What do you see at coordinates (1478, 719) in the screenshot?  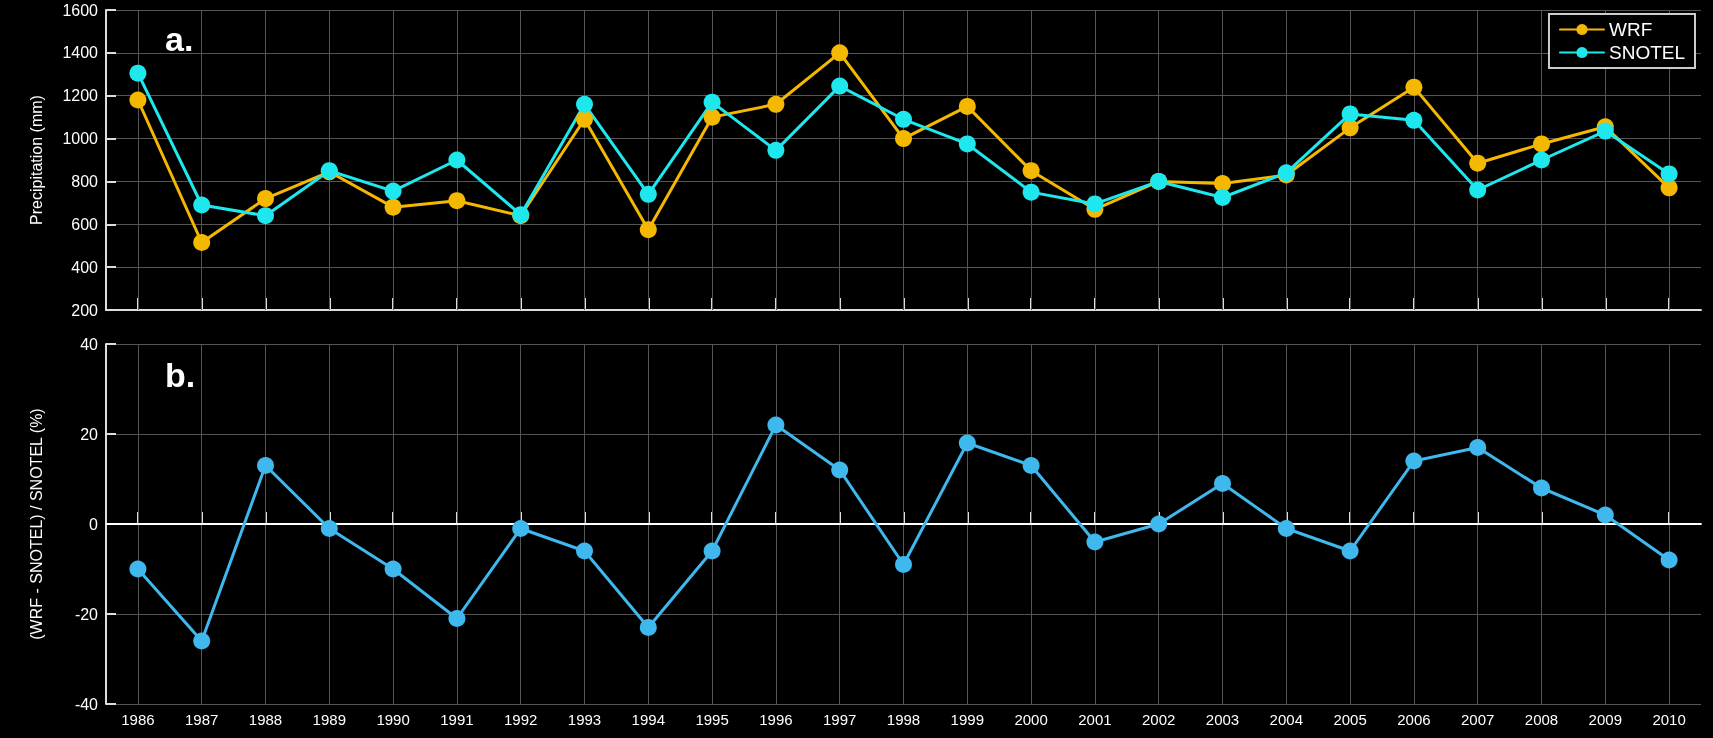 I see `x-tick-label: 2007` at bounding box center [1478, 719].